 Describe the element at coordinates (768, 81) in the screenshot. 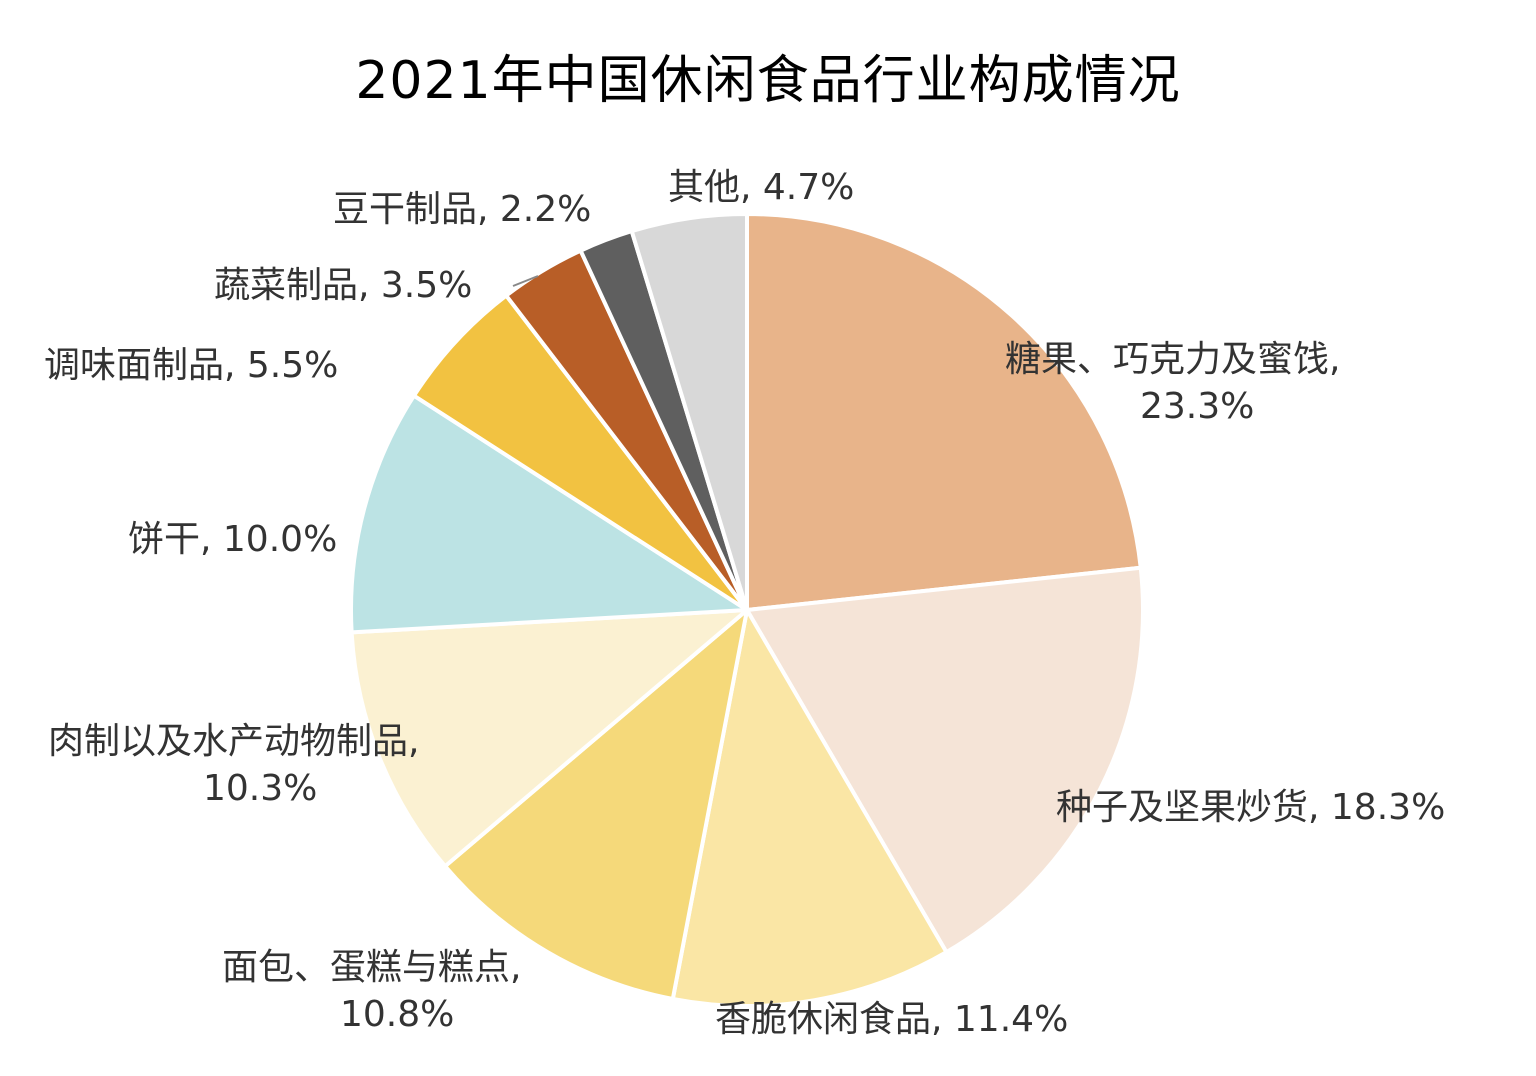

I see `chart-title: 2021年中国休闲食品行业构成情况` at that location.